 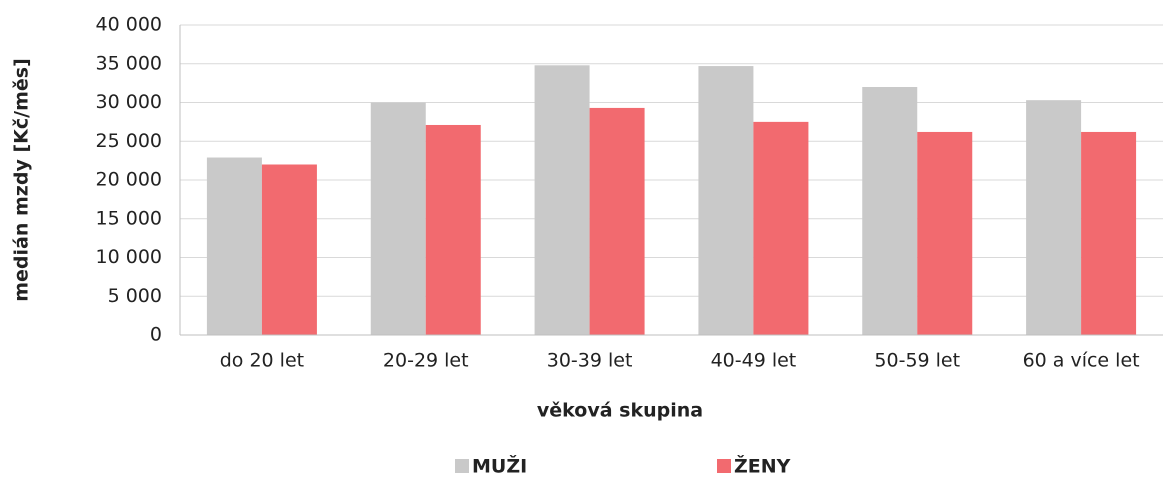 I want to click on y-tick-label: 35 000, so click(x=129, y=63).